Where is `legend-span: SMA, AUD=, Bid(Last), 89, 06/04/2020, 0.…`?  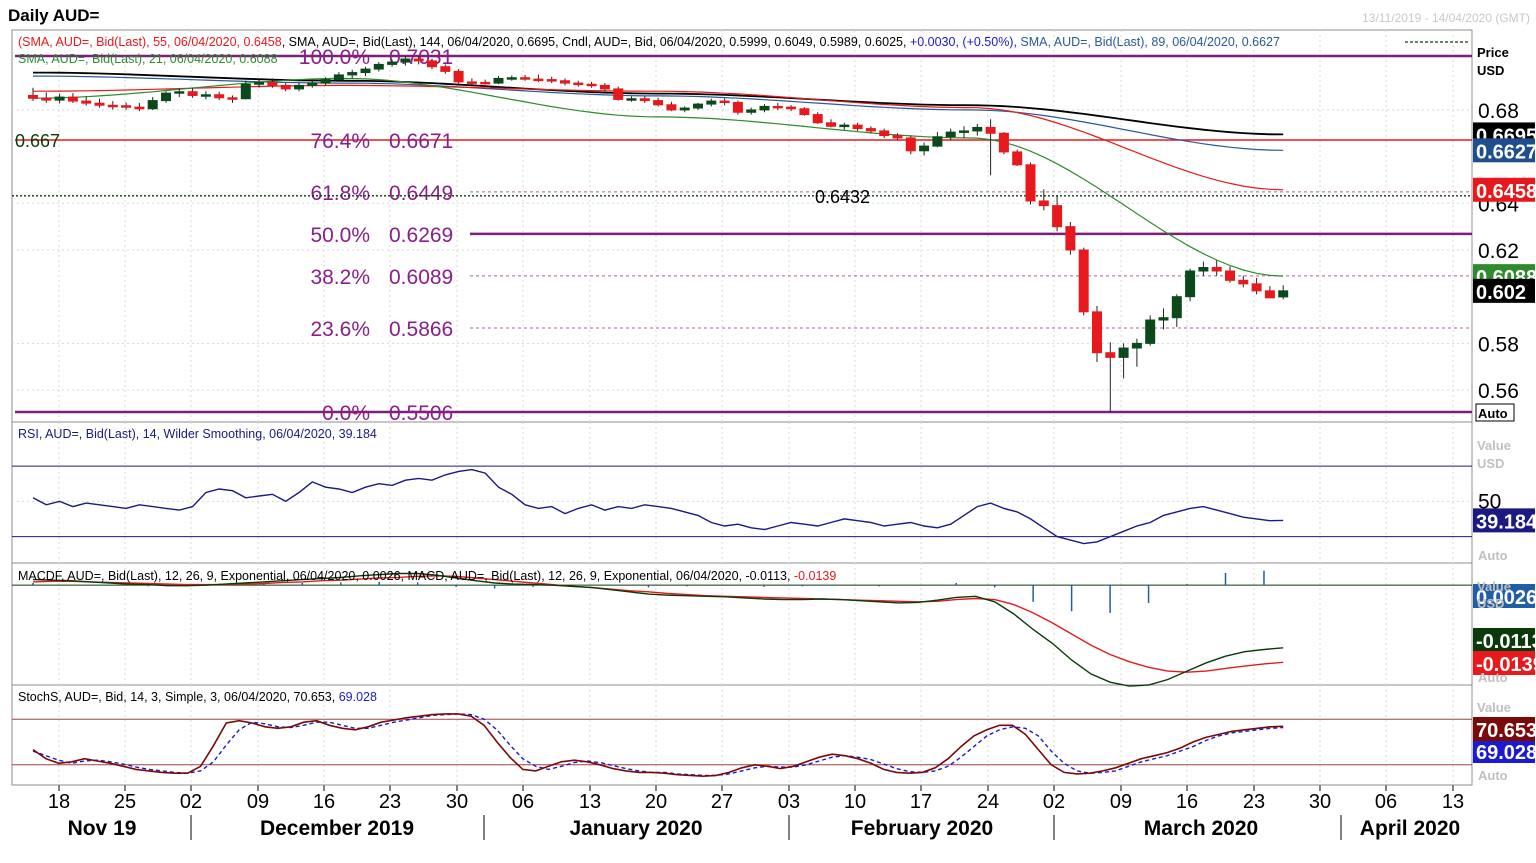 legend-span: SMA, AUD=, Bid(Last), 89, 06/04/2020, 0.… is located at coordinates (1148, 42).